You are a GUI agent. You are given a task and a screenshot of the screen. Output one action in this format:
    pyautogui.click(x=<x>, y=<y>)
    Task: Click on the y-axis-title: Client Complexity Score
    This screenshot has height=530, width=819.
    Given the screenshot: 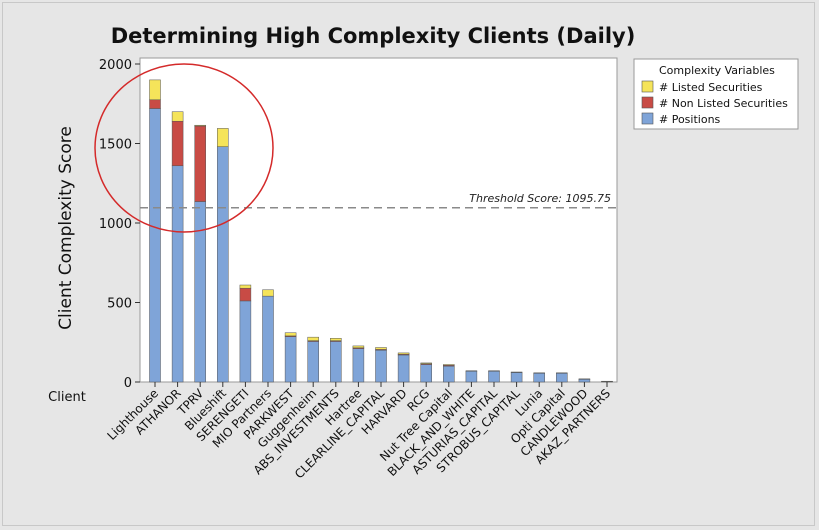 What is the action you would take?
    pyautogui.click(x=66, y=228)
    